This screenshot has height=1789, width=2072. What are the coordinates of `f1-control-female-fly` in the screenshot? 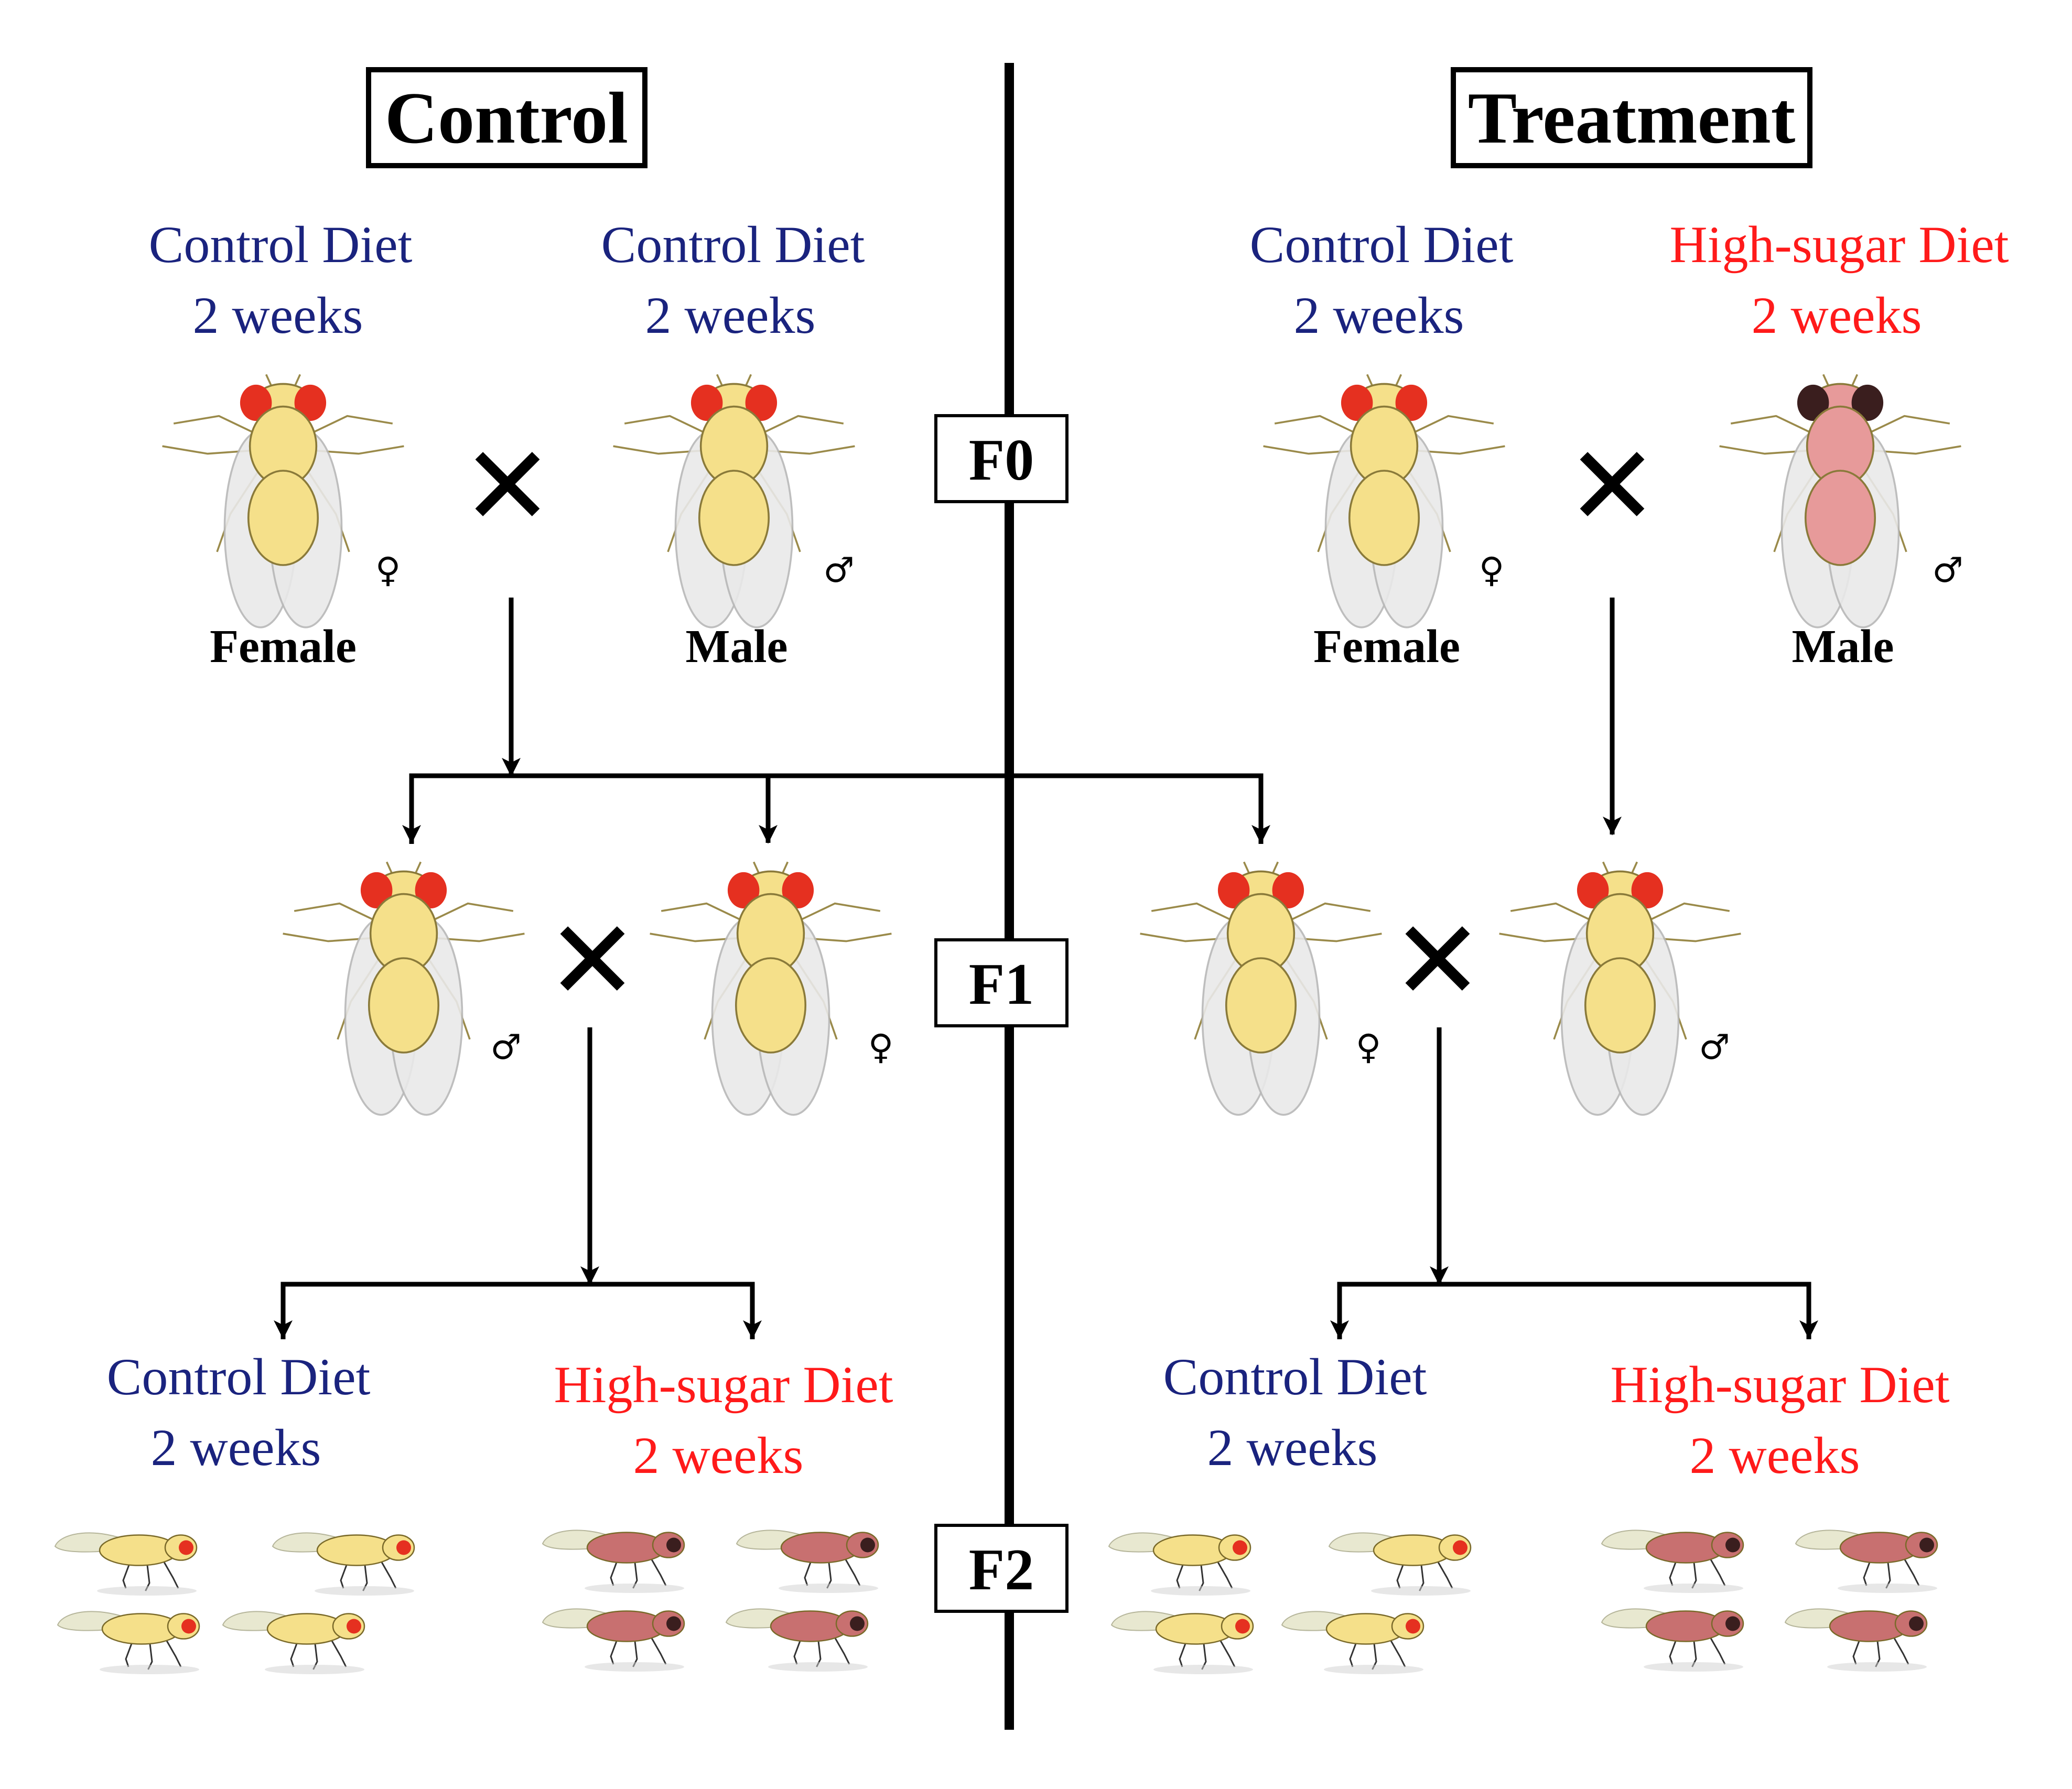 It's located at (771, 988).